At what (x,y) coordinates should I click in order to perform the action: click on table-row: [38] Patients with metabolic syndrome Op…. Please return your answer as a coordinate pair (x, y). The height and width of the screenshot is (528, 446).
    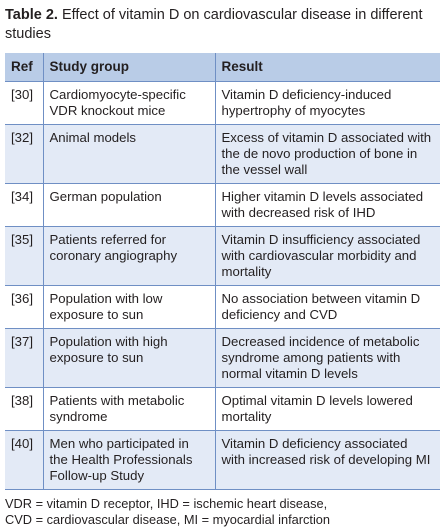
    Looking at the image, I should click on (222, 409).